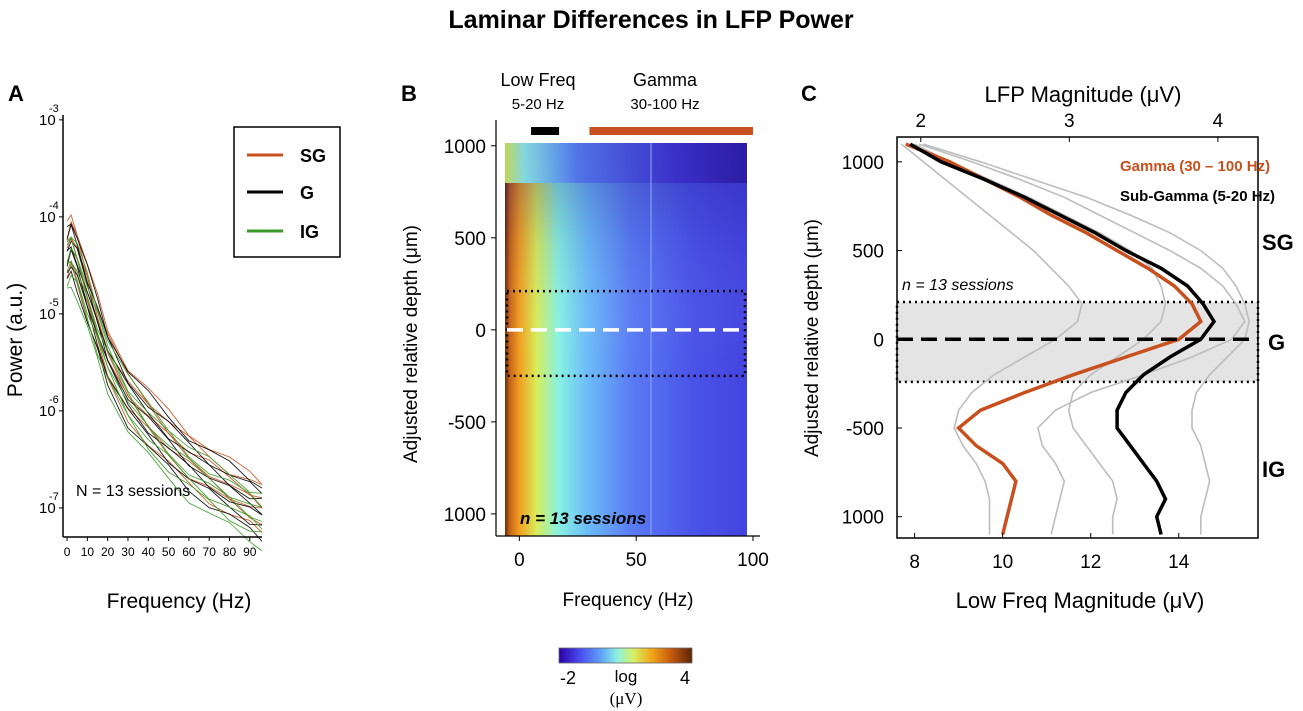 The height and width of the screenshot is (711, 1303). Describe the element at coordinates (54, 497) in the screenshot. I see `y-tick-exponent: -7` at that location.